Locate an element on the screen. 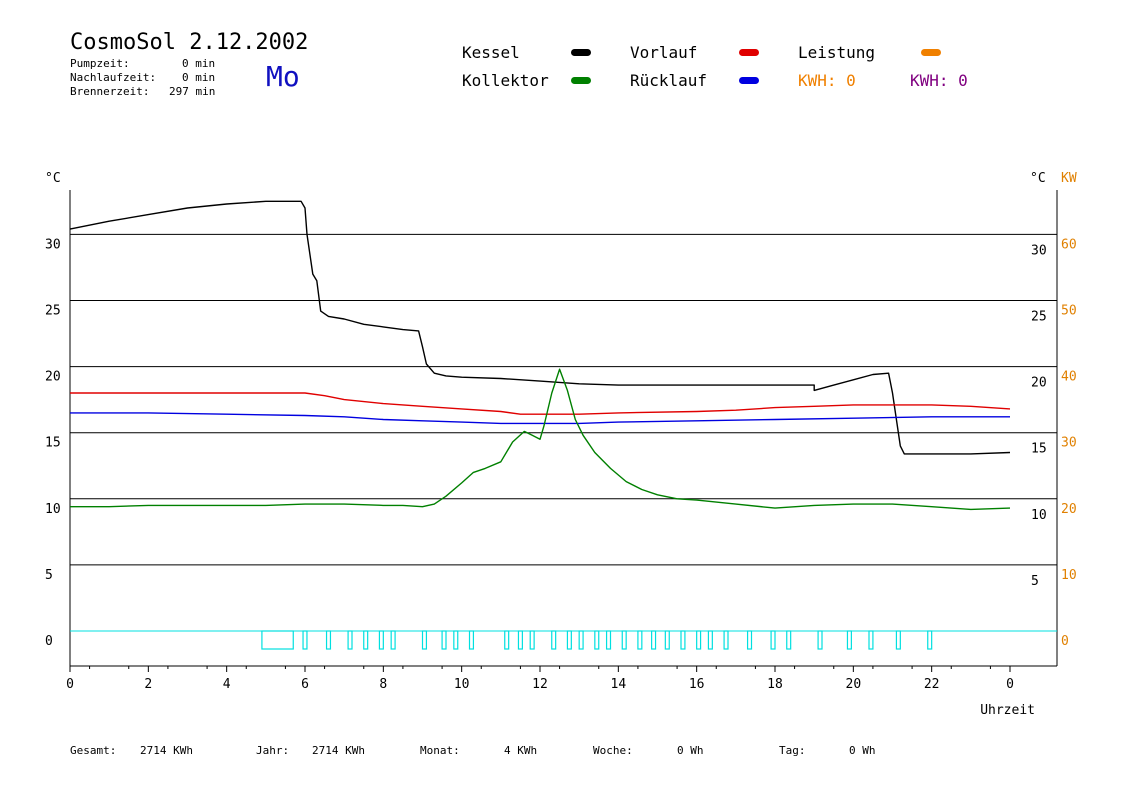 The height and width of the screenshot is (812, 1148). x-tick-label: 14 is located at coordinates (619, 684).